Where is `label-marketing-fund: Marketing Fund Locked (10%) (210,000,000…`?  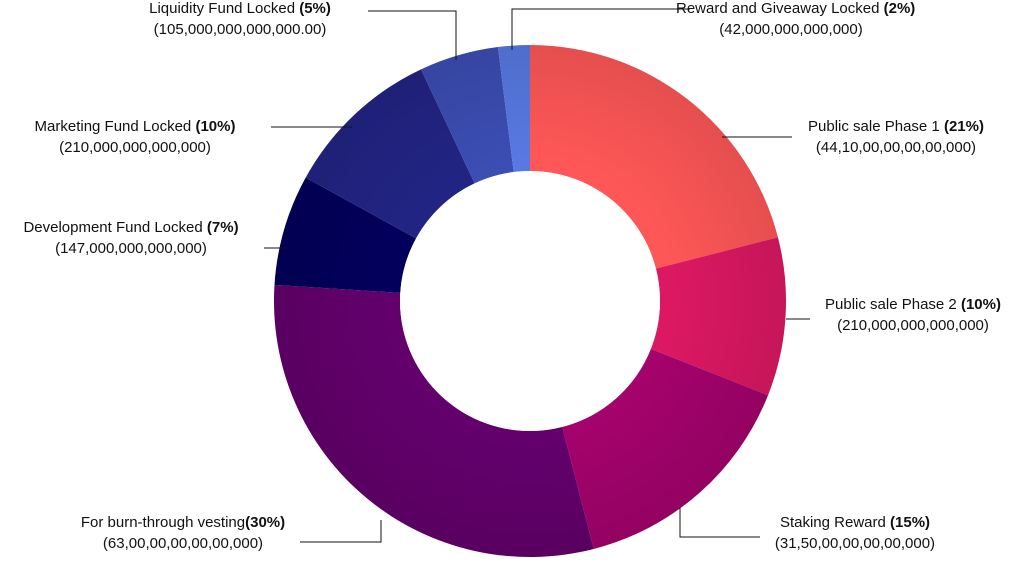
label-marketing-fund: Marketing Fund Locked (10%) (210,000,000… is located at coordinates (135, 137).